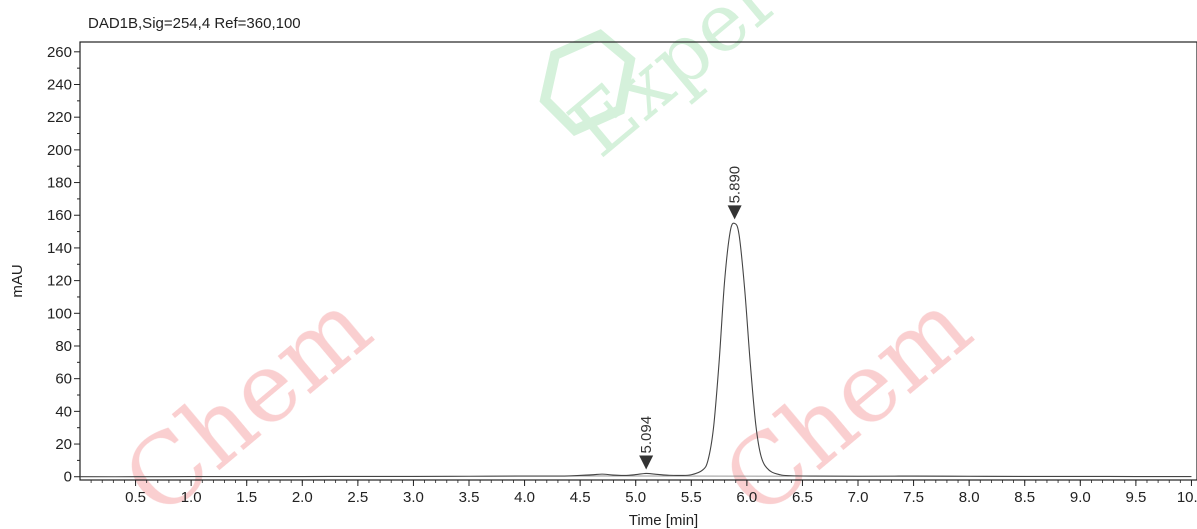 This screenshot has width=1197, height=529. What do you see at coordinates (191, 497) in the screenshot?
I see `x-tick-label: 1.0` at bounding box center [191, 497].